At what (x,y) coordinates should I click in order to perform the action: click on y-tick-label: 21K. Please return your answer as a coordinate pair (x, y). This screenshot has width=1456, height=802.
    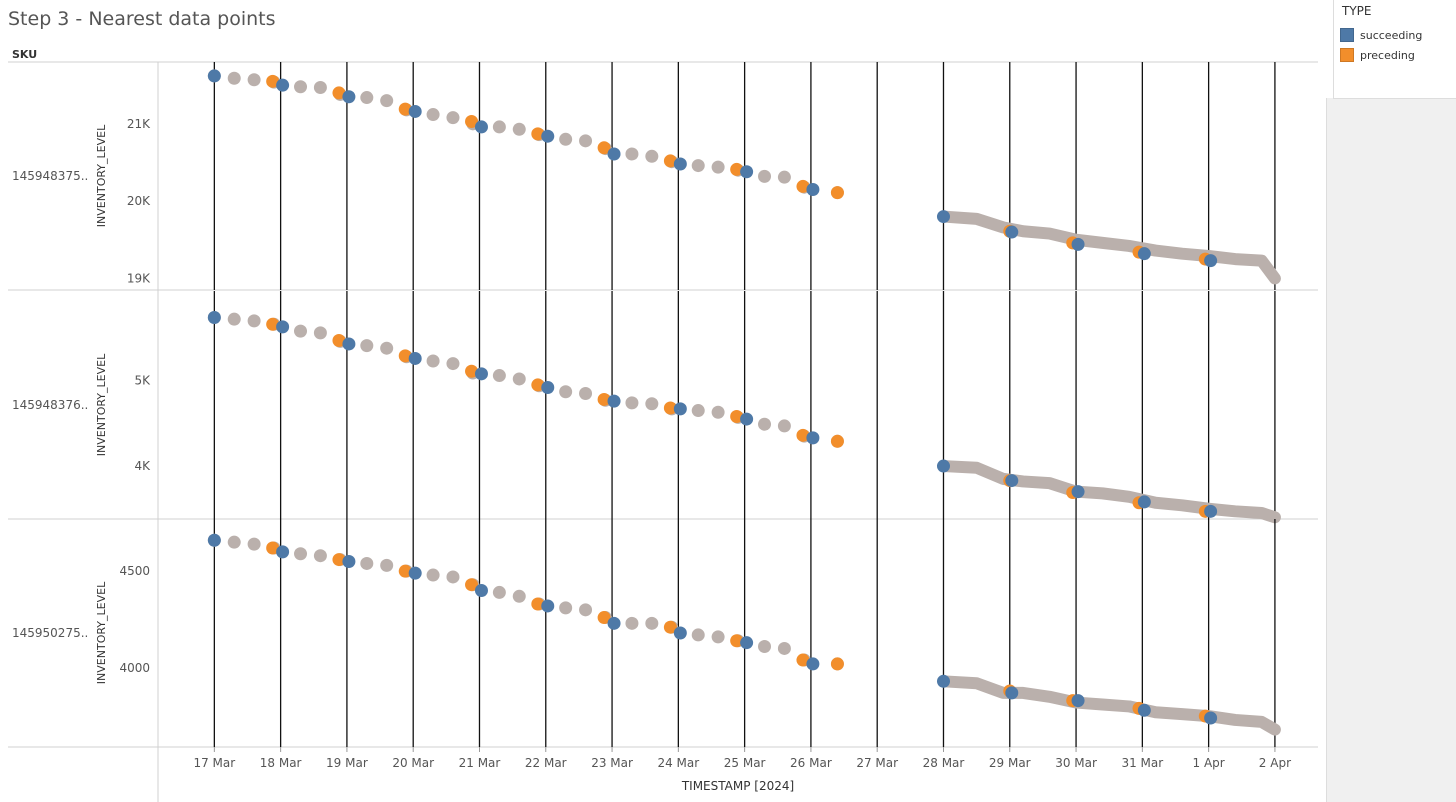
    Looking at the image, I should click on (139, 124).